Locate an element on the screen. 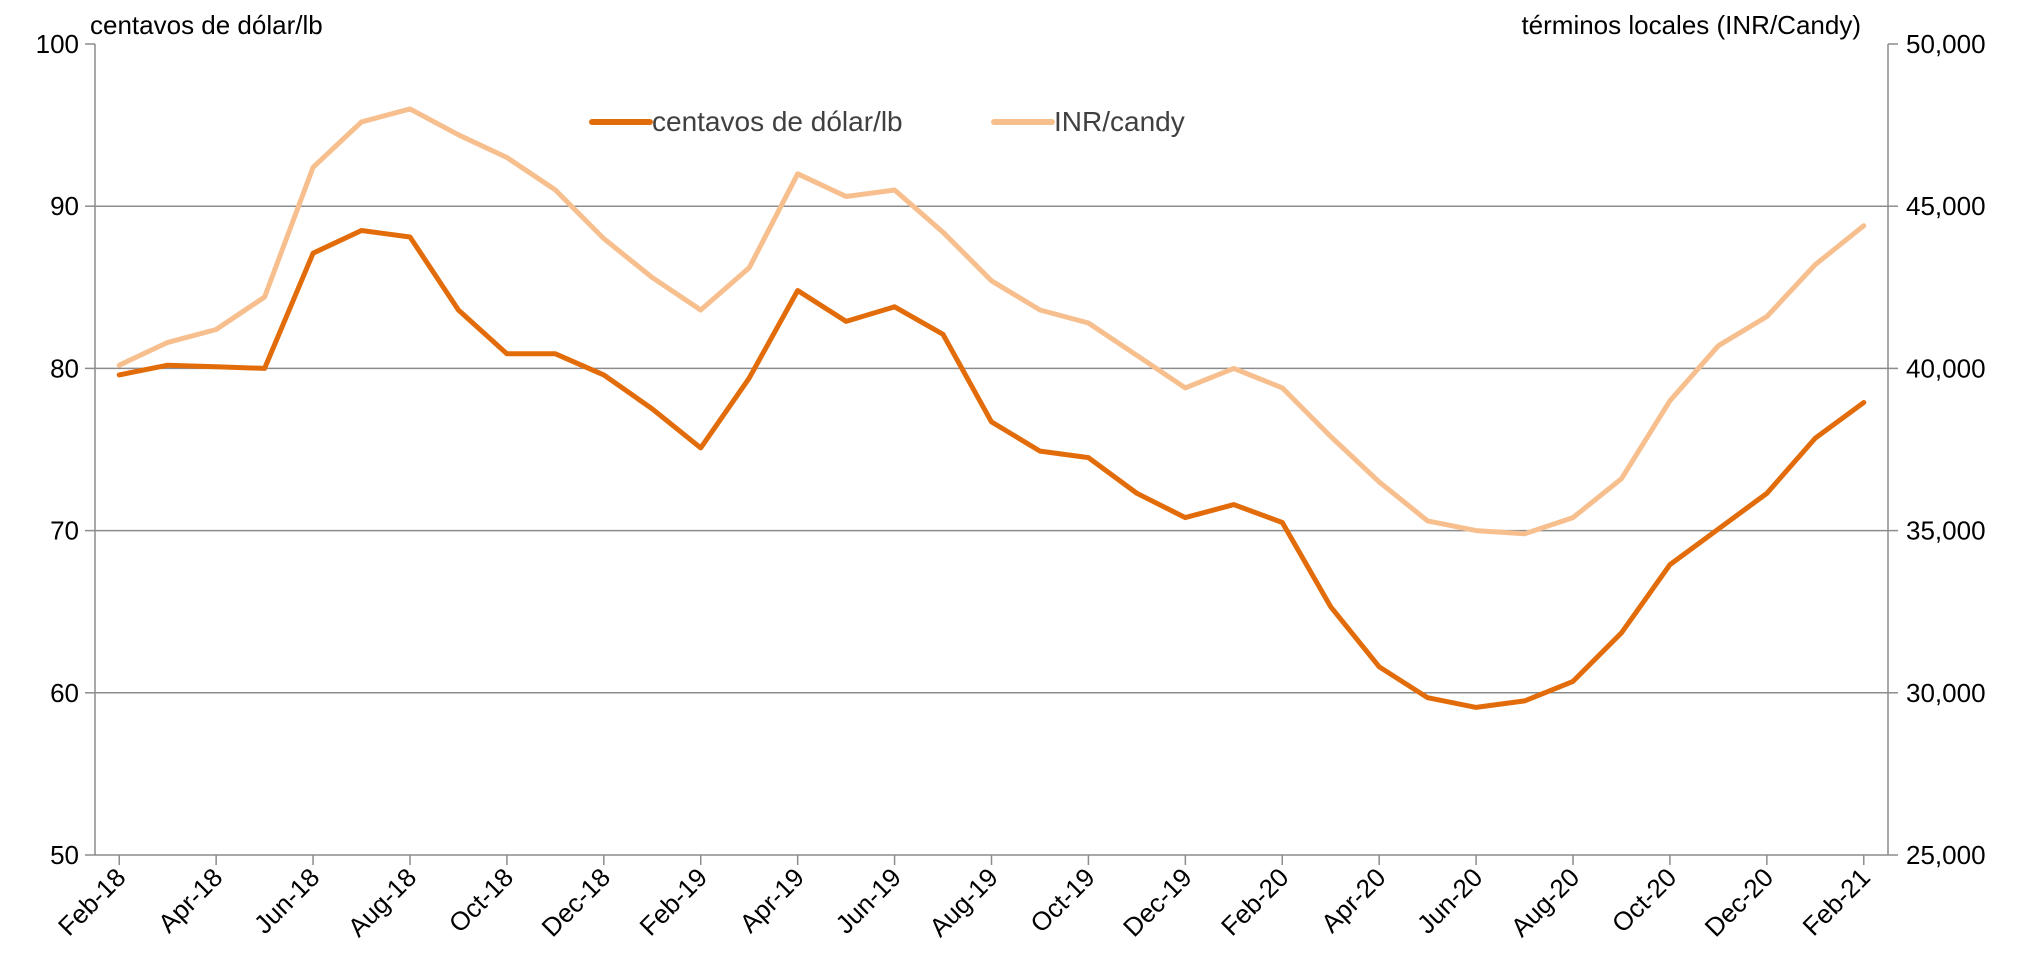 The width and height of the screenshot is (2019, 978). left-tick-label: 100 is located at coordinates (57, 44).